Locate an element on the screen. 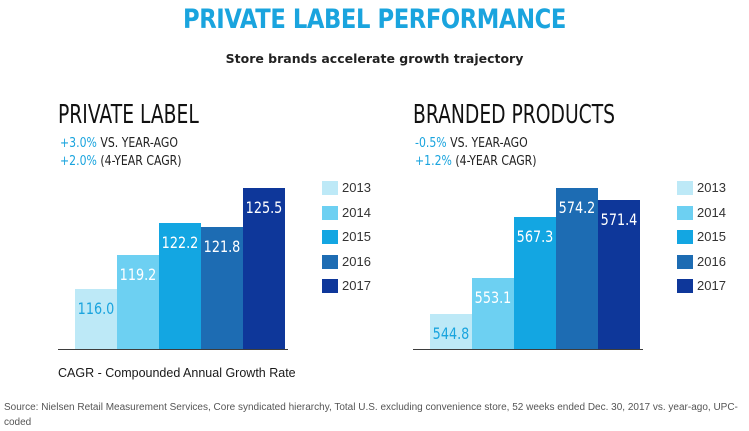  bar-2013: 116.0 is located at coordinates (96, 319).